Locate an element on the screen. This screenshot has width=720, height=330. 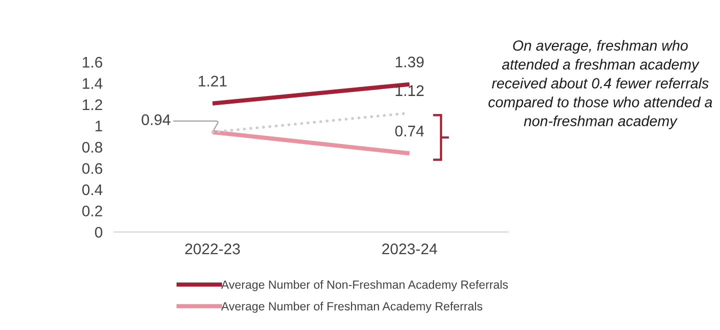
data-label: 0.94 is located at coordinates (156, 120).